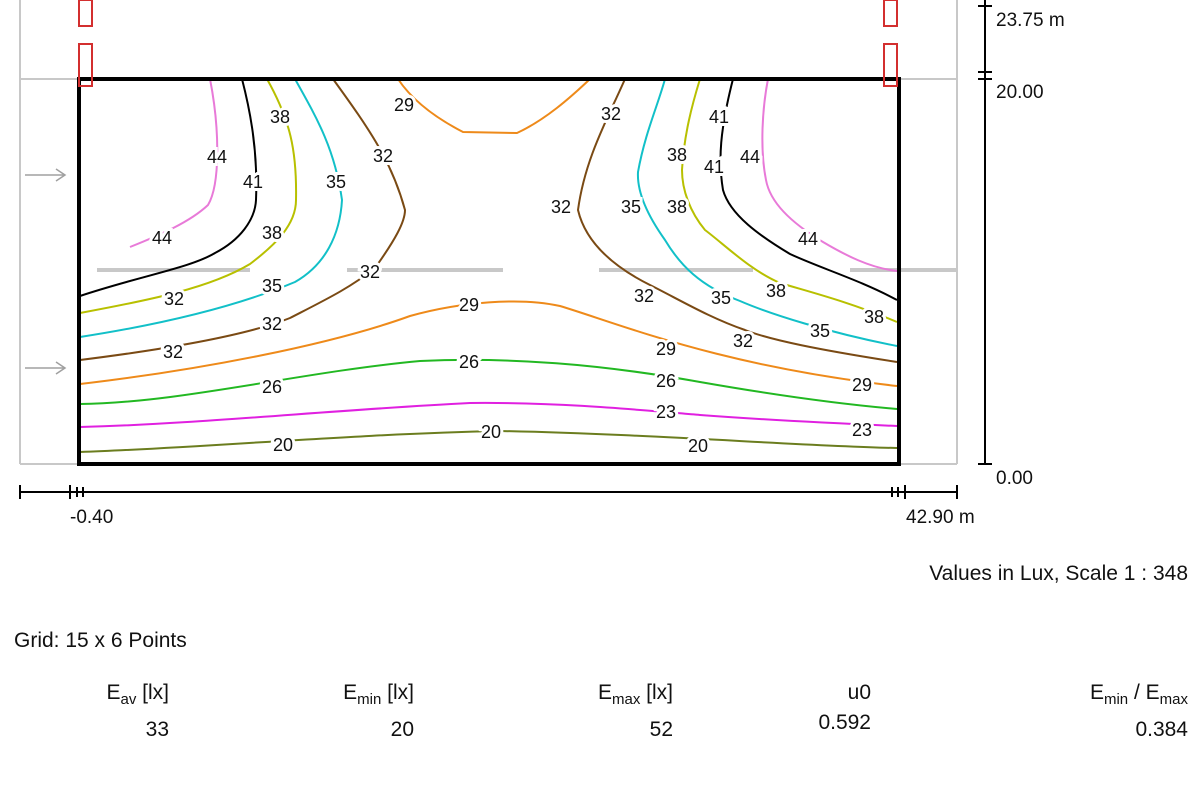 The height and width of the screenshot is (800, 1200). Describe the element at coordinates (46, 271) in the screenshot. I see `direction-arrow-icons` at that location.